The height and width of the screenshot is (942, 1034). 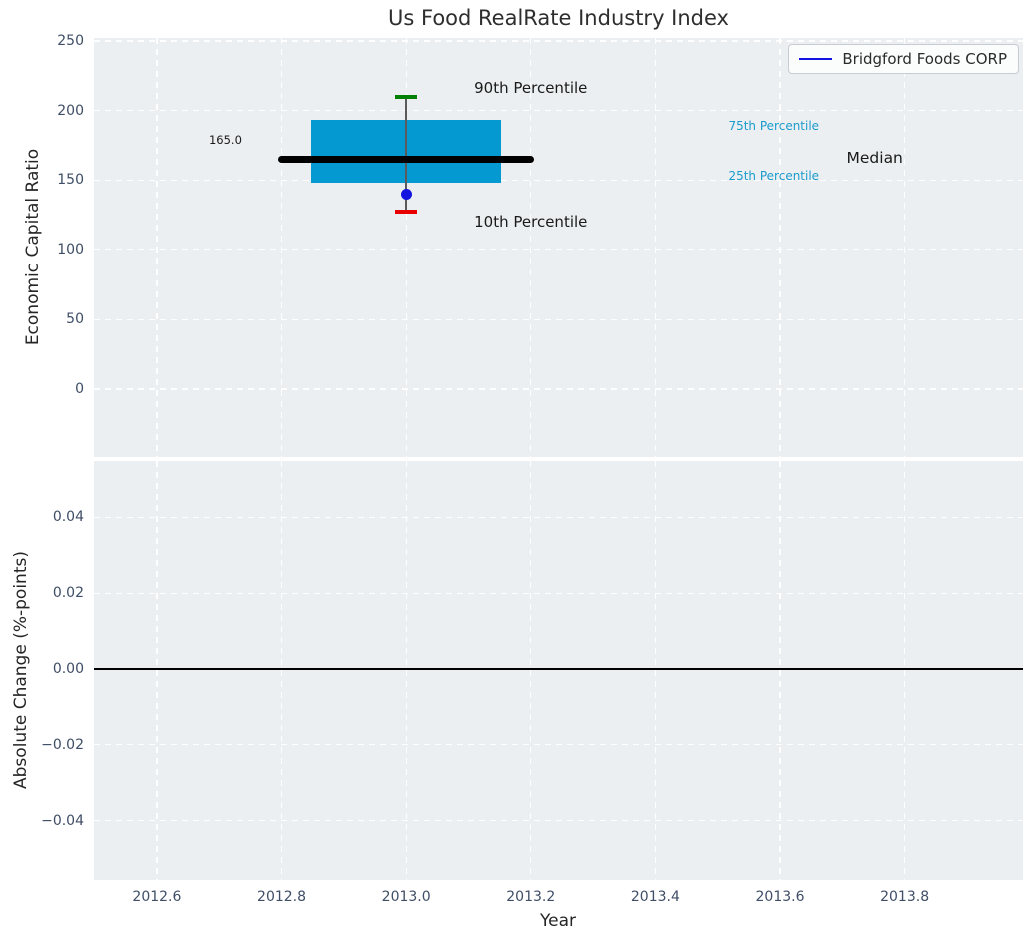 I want to click on legend: Bridgford Foods CORP, so click(x=903, y=59).